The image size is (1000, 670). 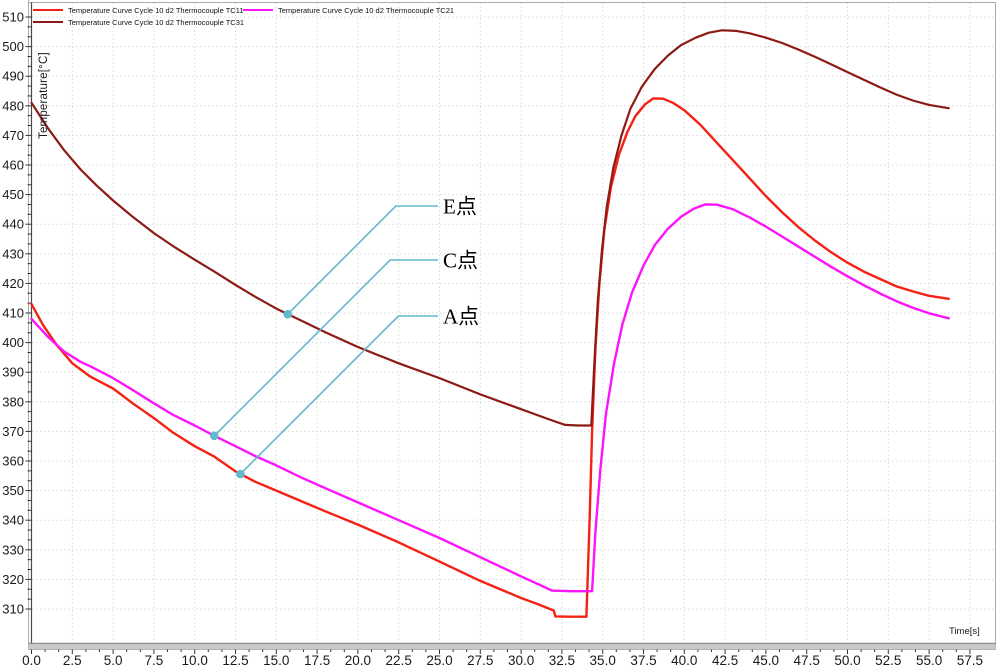 I want to click on annotation-C: C点, so click(x=343, y=345).